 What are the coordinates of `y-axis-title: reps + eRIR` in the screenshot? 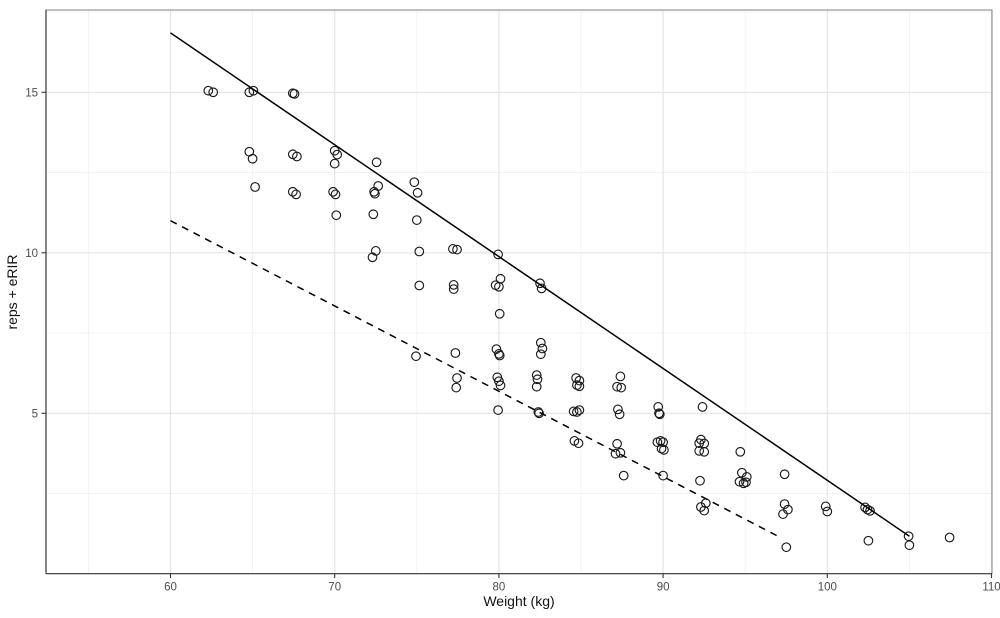 It's located at (12, 291).